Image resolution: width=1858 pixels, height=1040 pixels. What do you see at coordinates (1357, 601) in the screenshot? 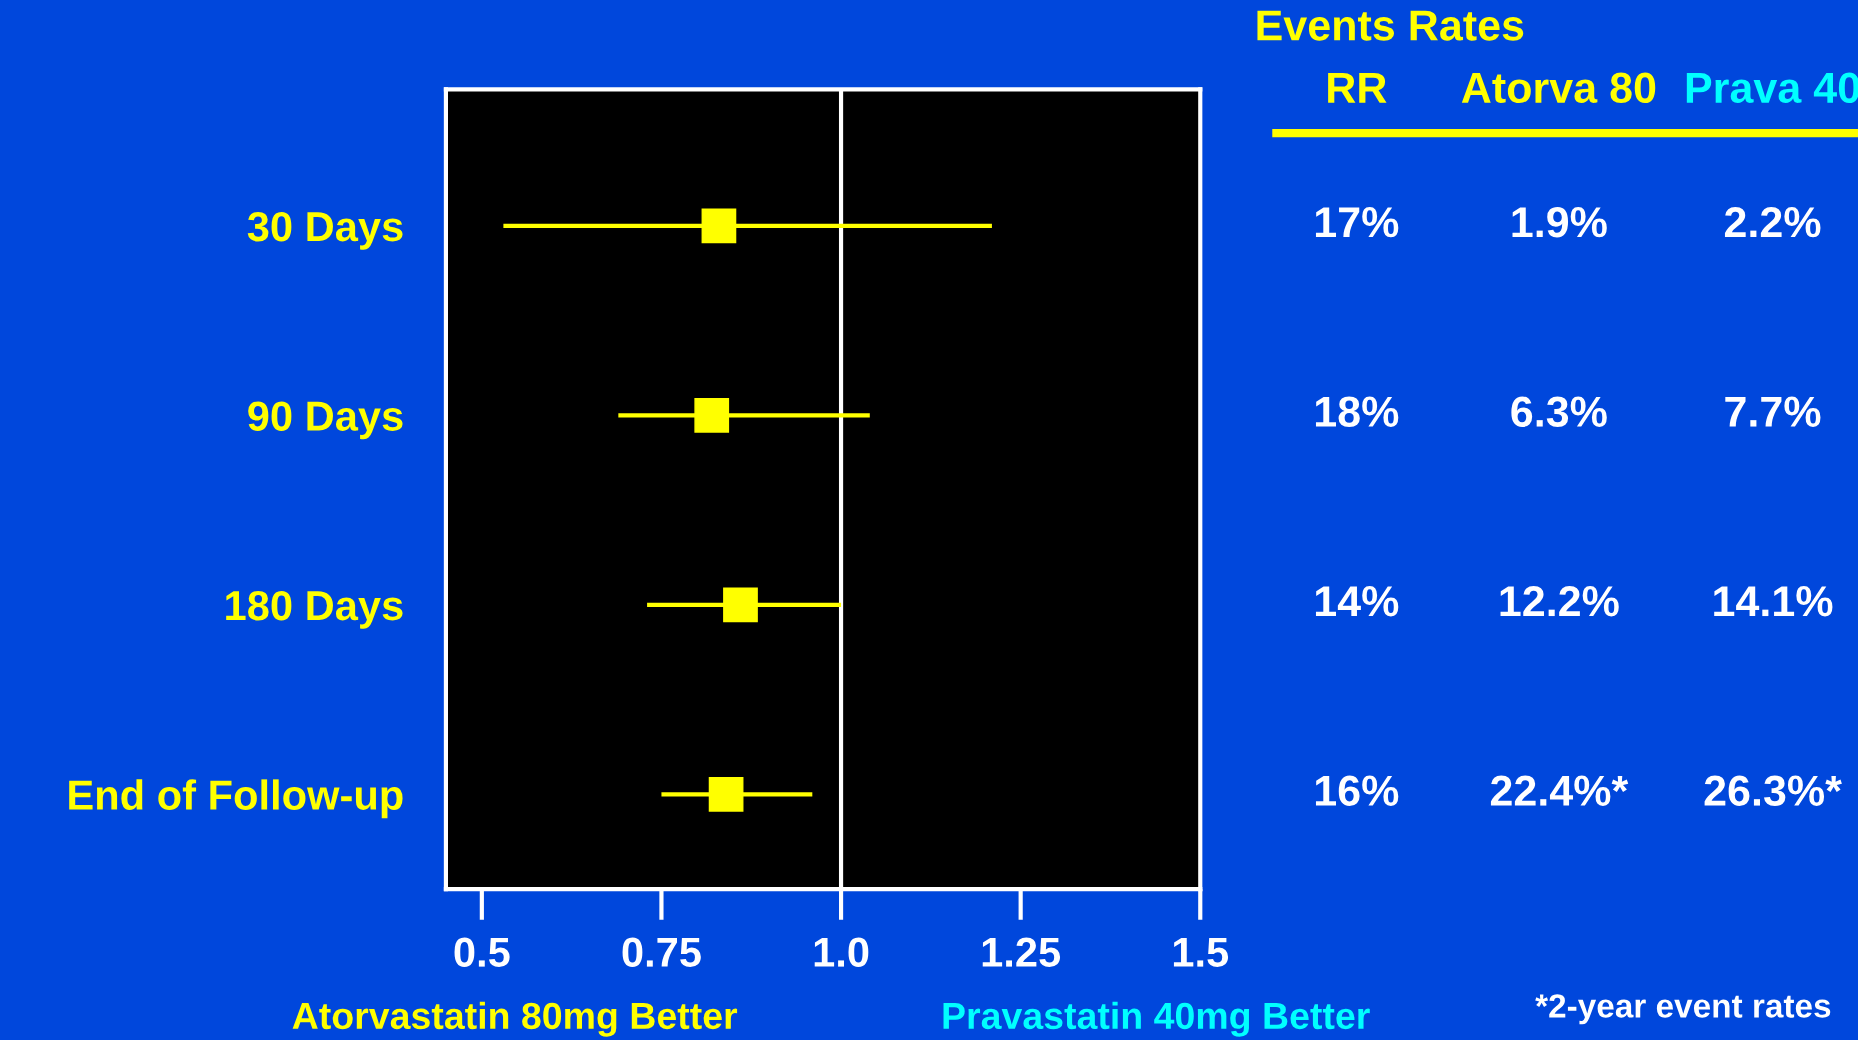
I see `text: 14%` at bounding box center [1357, 601].